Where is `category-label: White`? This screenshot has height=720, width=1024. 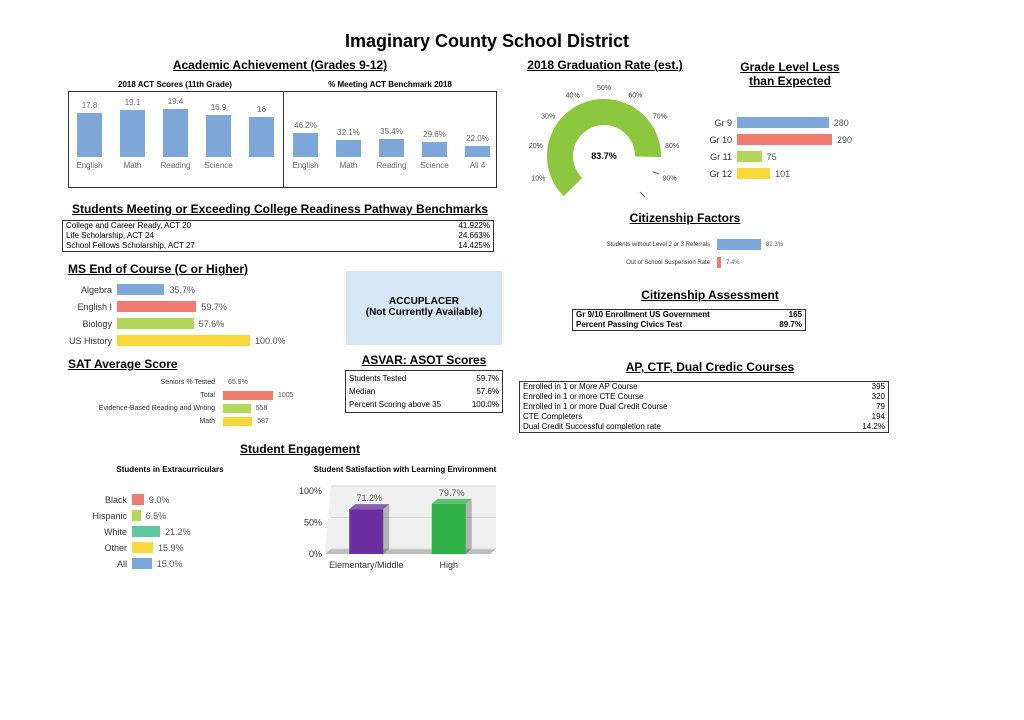
category-label: White is located at coordinates (115, 531).